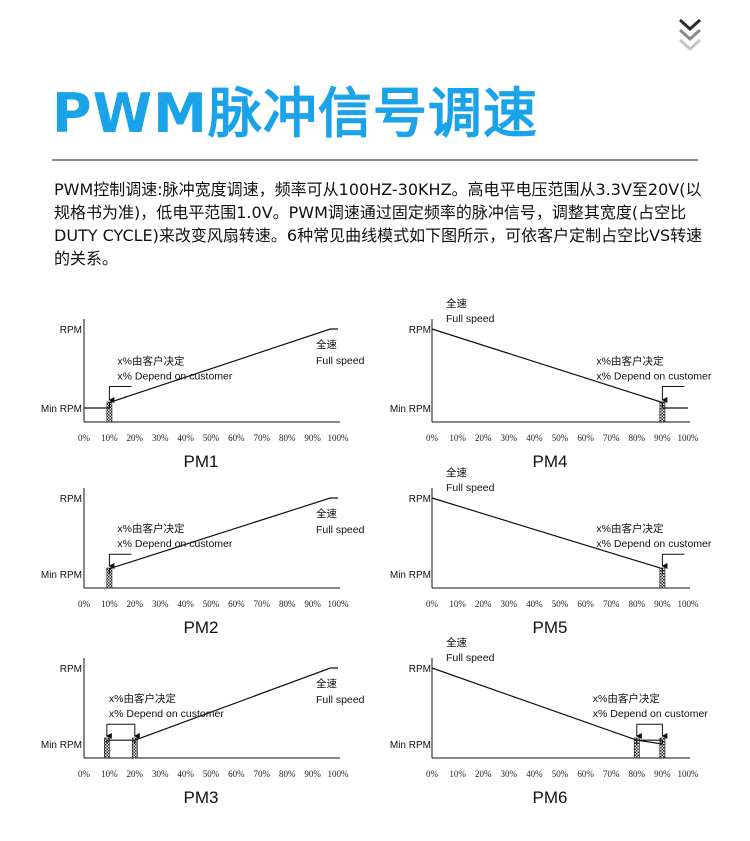 Image resolution: width=750 pixels, height=841 pixels. What do you see at coordinates (550, 627) in the screenshot?
I see `chart-name: PM5` at bounding box center [550, 627].